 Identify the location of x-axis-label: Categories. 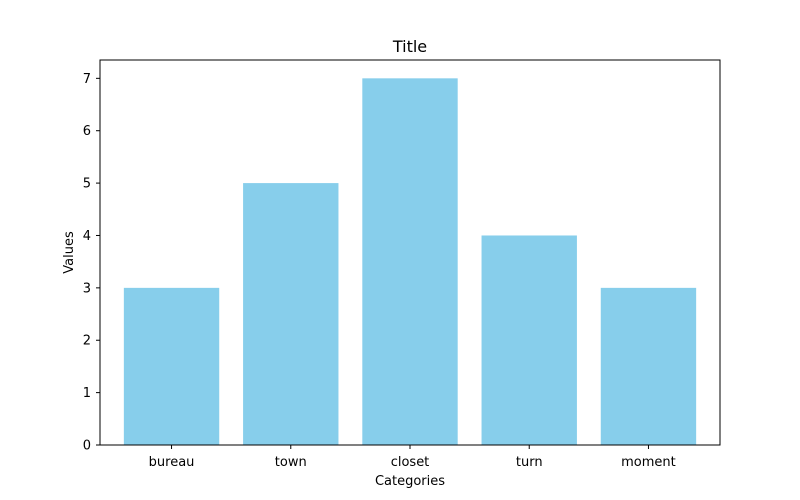
(410, 481).